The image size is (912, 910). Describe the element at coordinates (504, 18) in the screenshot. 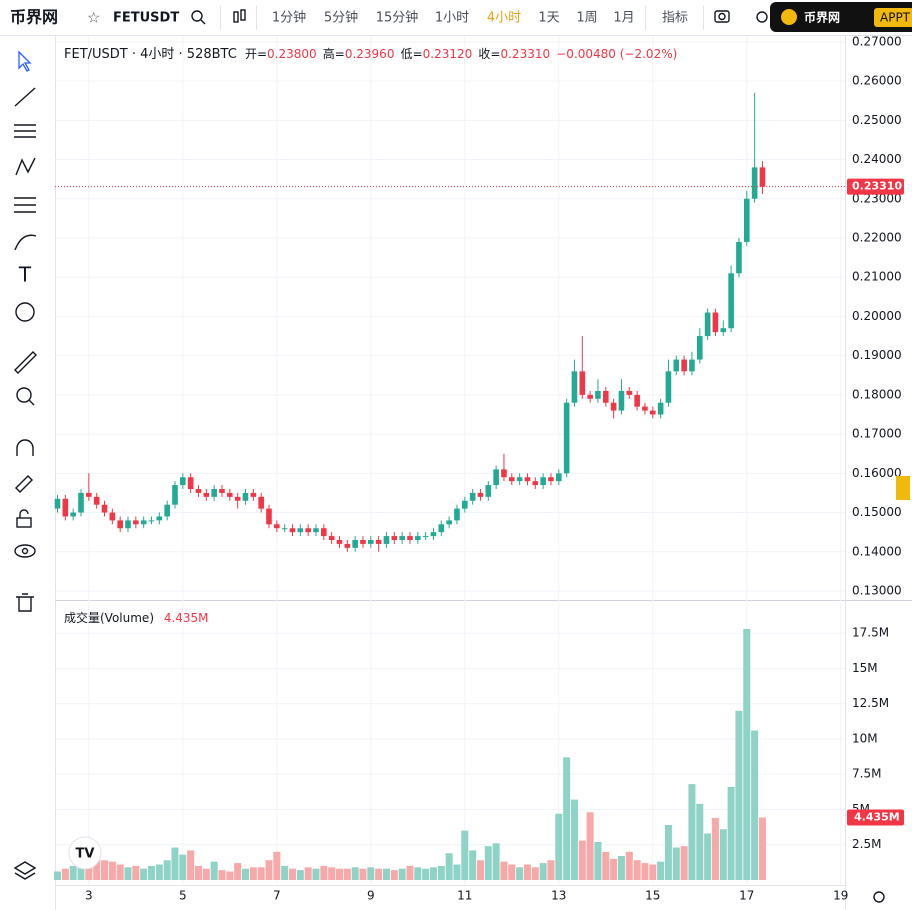

I see `interval-button: 4小时` at that location.